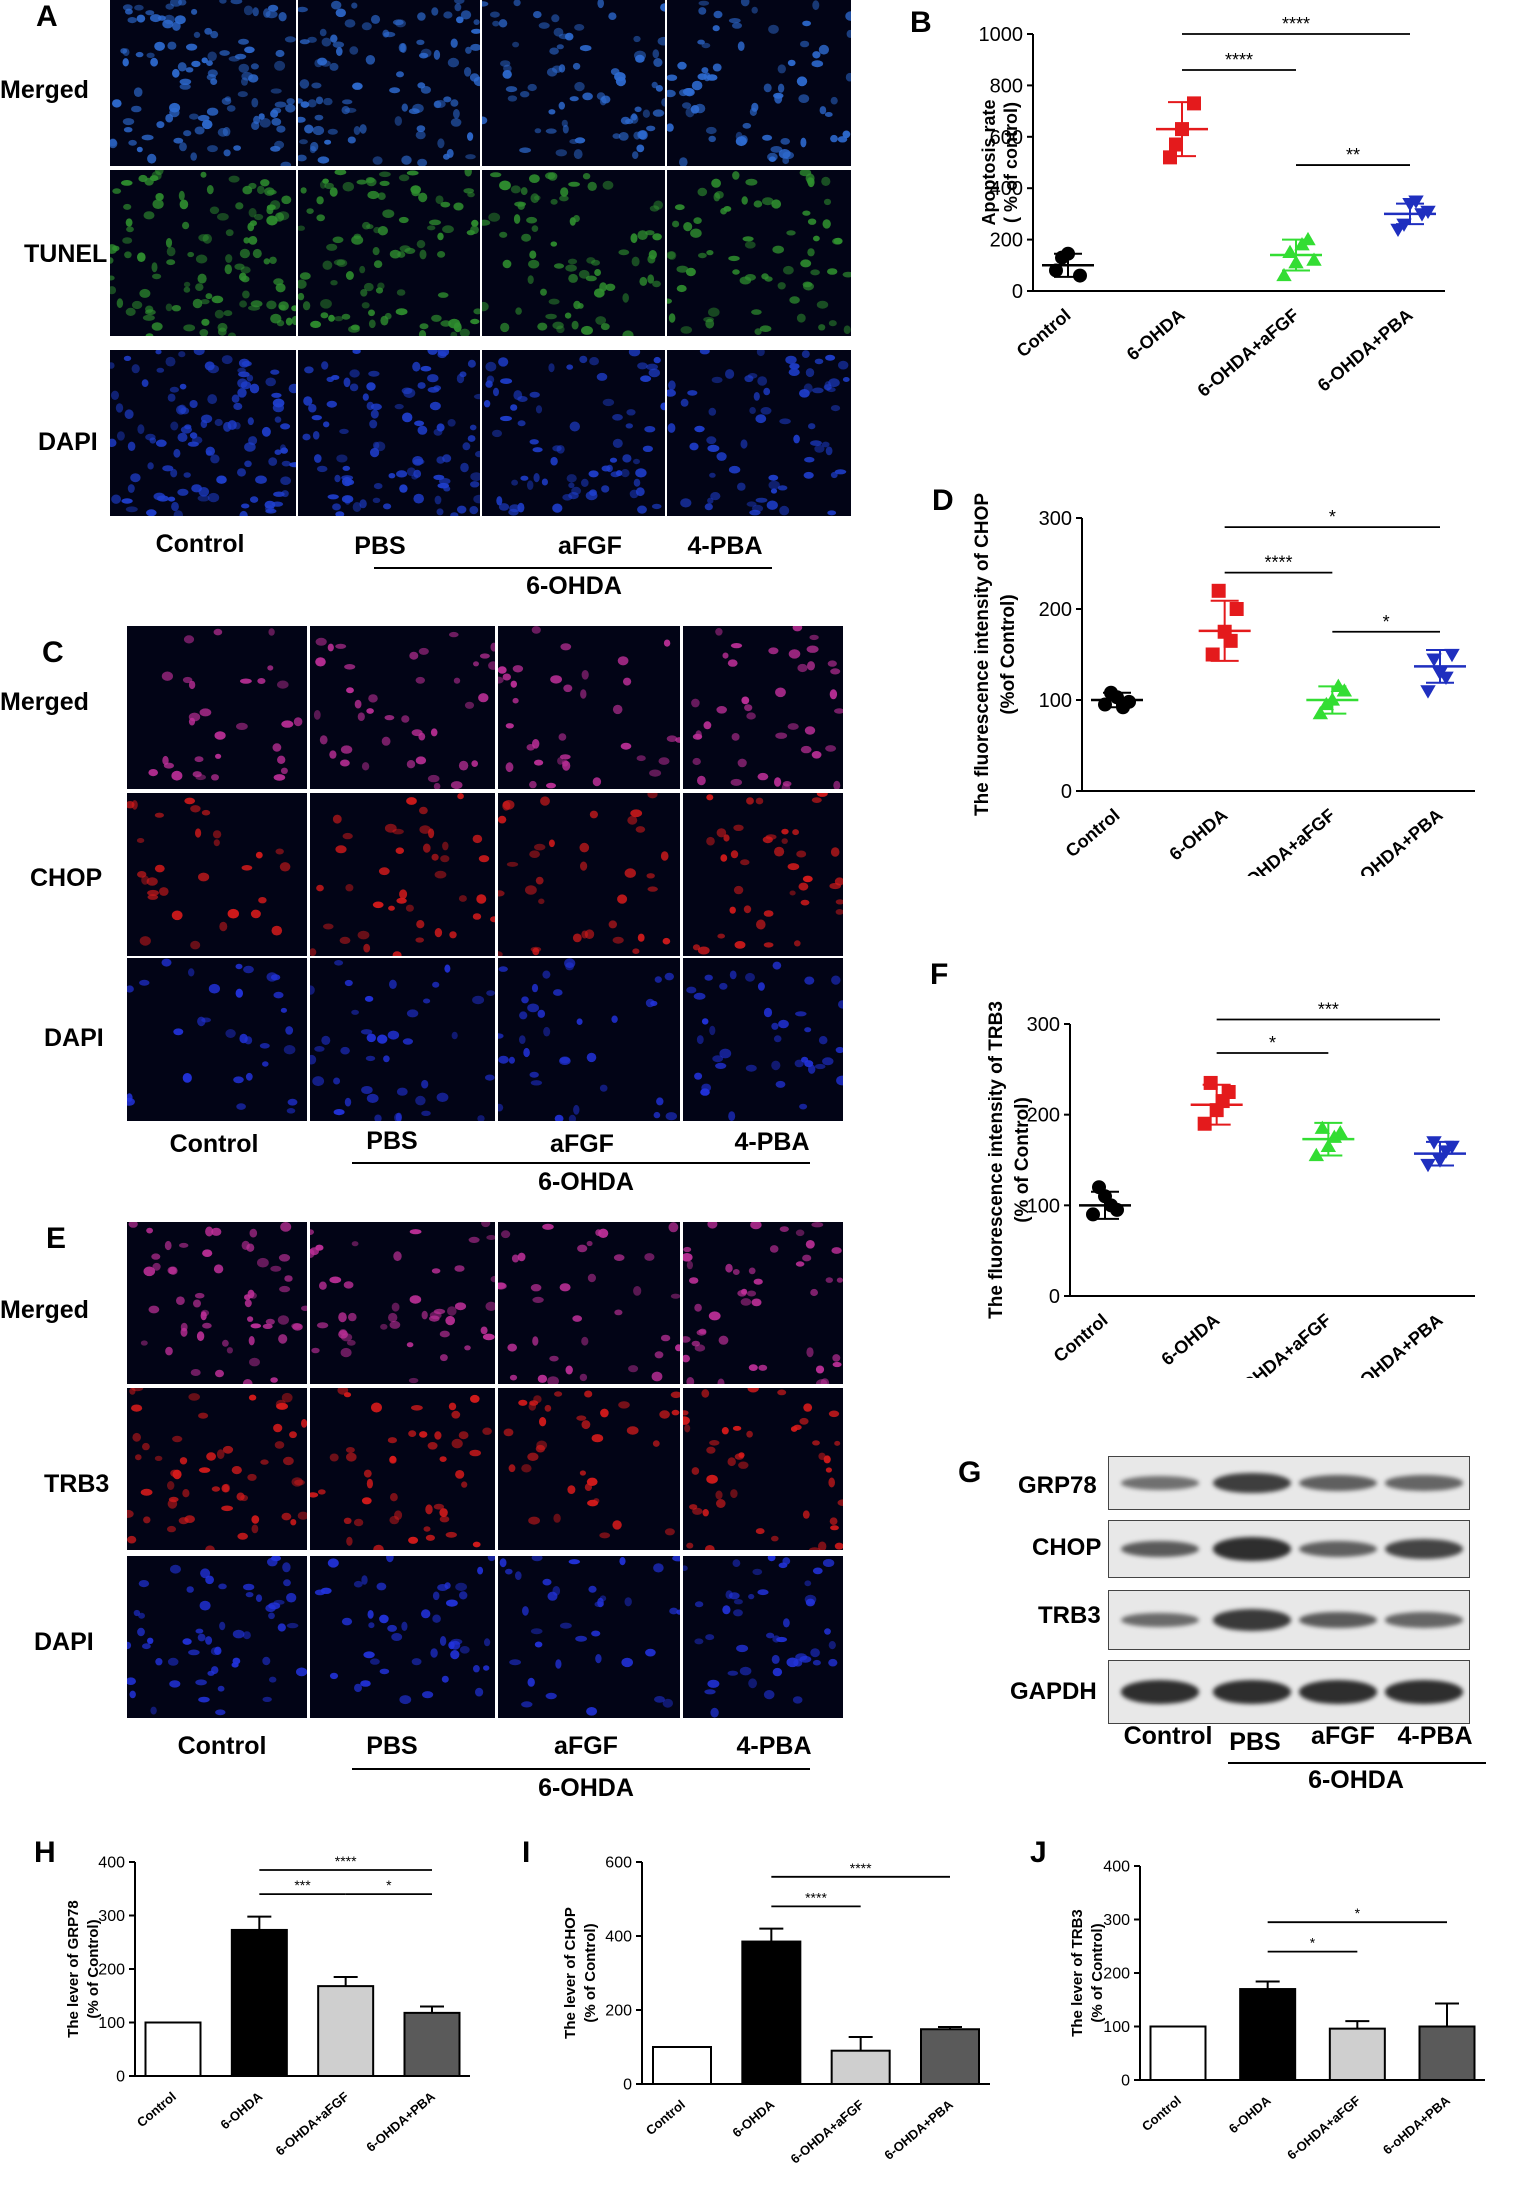 This screenshot has width=1535, height=2195. What do you see at coordinates (44, 702) in the screenshot?
I see `row-label-c-0: Merged` at bounding box center [44, 702].